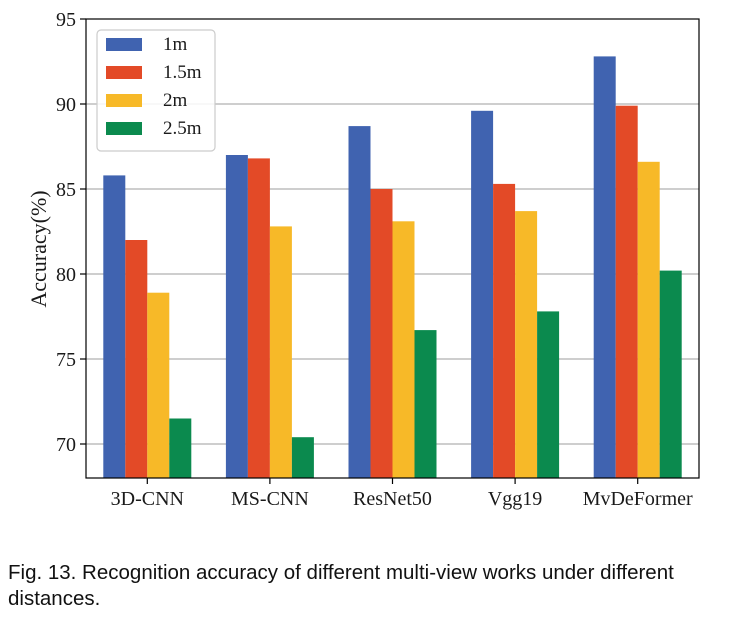 This screenshot has width=756, height=623. What do you see at coordinates (124, 128) in the screenshot?
I see `legend-swatch-2.5m` at bounding box center [124, 128].